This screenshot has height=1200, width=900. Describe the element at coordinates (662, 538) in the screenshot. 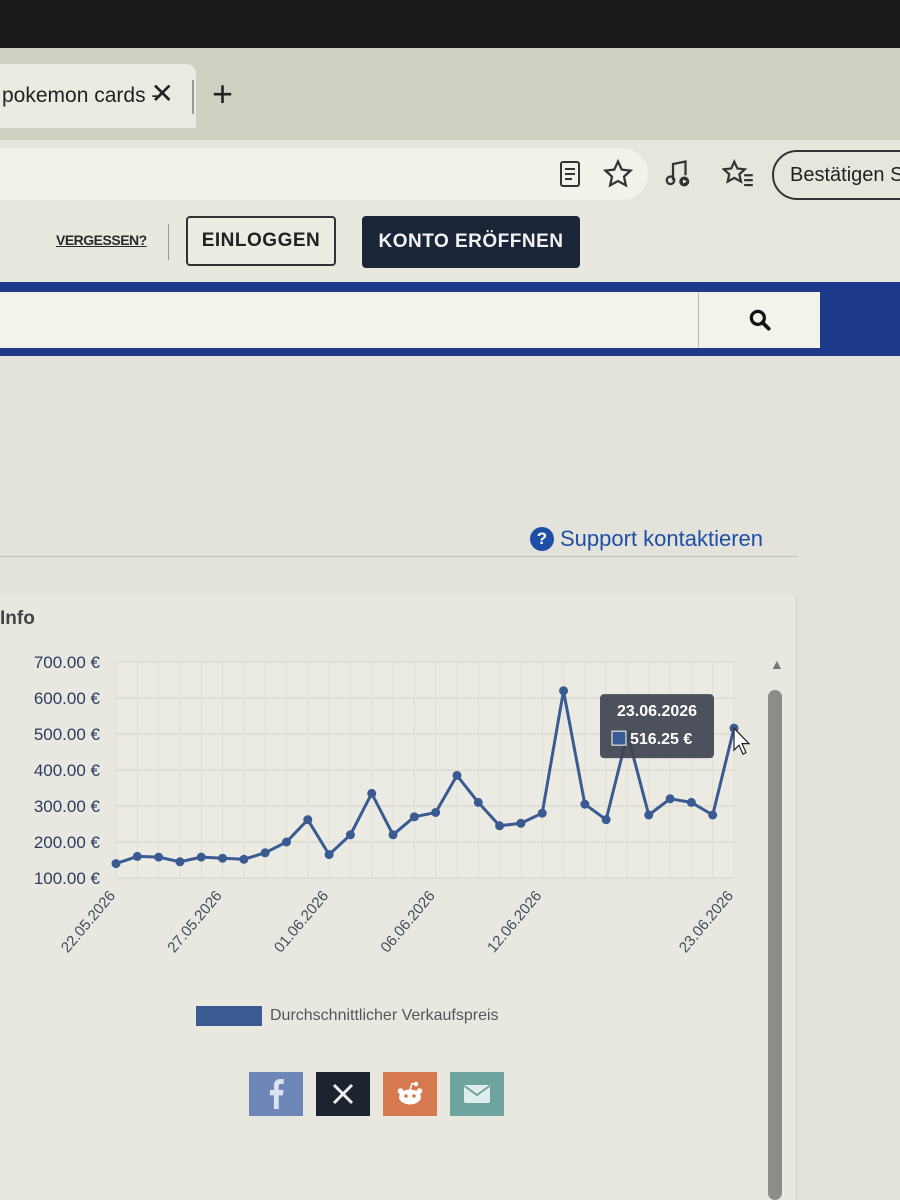

I see `support-label: Support kontaktieren` at that location.